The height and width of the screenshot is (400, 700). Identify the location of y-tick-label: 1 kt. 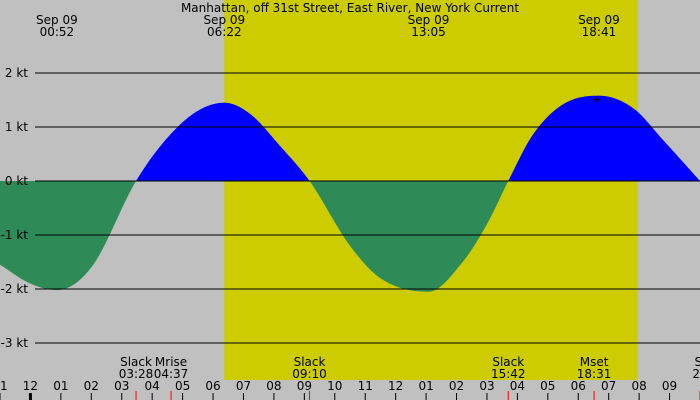
(16, 127).